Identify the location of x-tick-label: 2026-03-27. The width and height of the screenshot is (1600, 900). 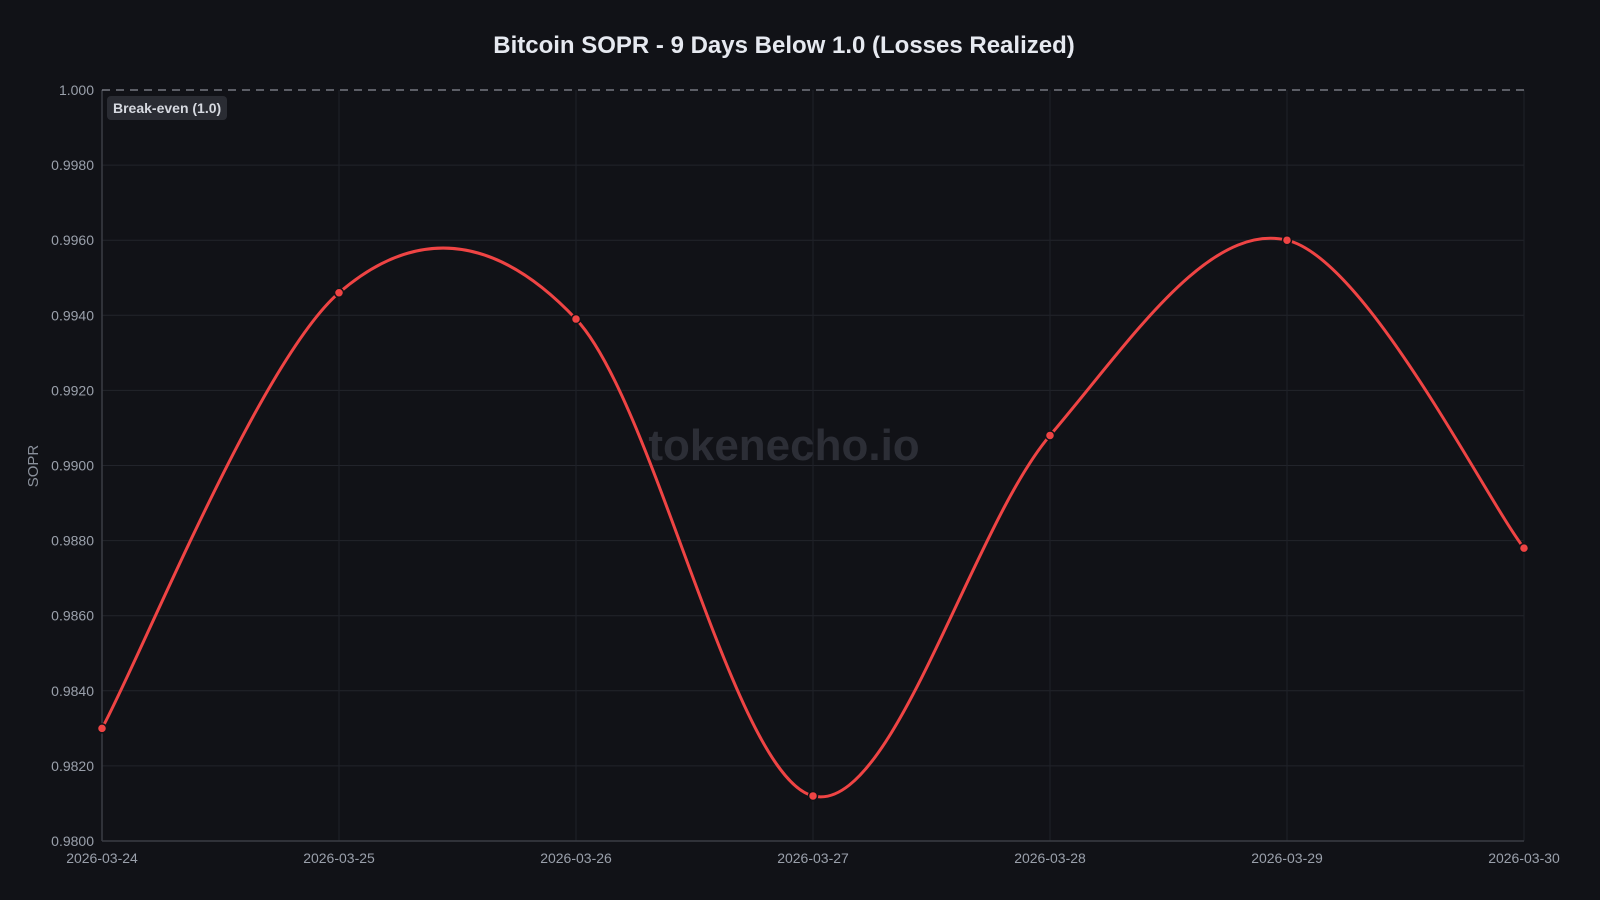
(813, 858).